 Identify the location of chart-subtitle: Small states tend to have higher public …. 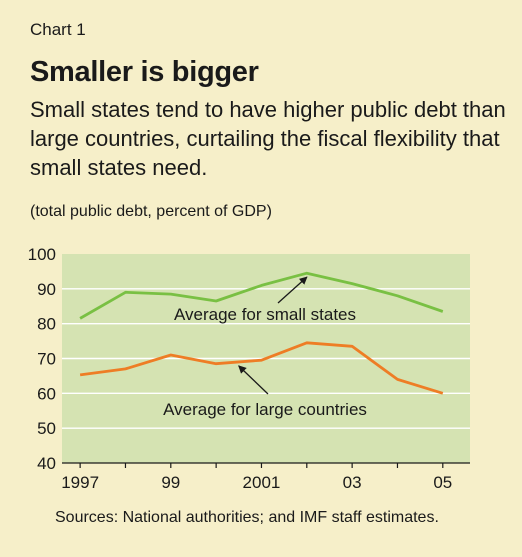
(268, 138).